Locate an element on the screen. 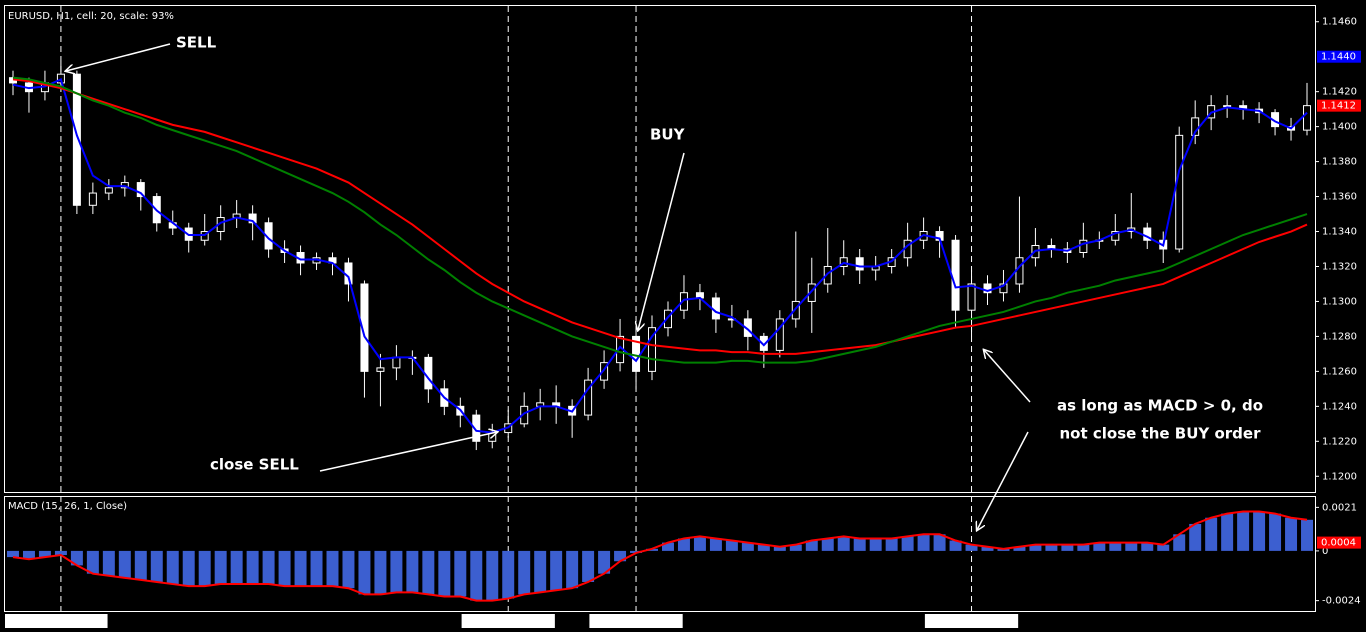  chart-title: EURUSD, H1, cell: 20, scale: 93% is located at coordinates (91, 16).